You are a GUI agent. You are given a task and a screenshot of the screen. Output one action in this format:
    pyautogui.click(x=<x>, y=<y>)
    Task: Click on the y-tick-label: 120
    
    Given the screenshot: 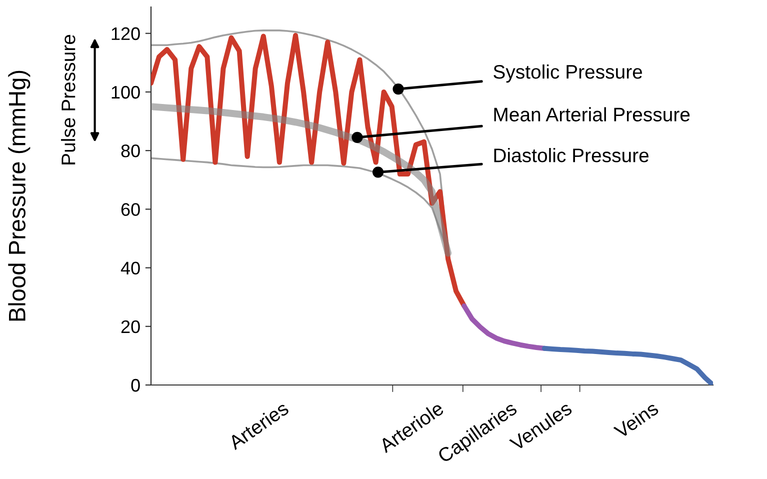 What is the action you would take?
    pyautogui.click(x=126, y=33)
    